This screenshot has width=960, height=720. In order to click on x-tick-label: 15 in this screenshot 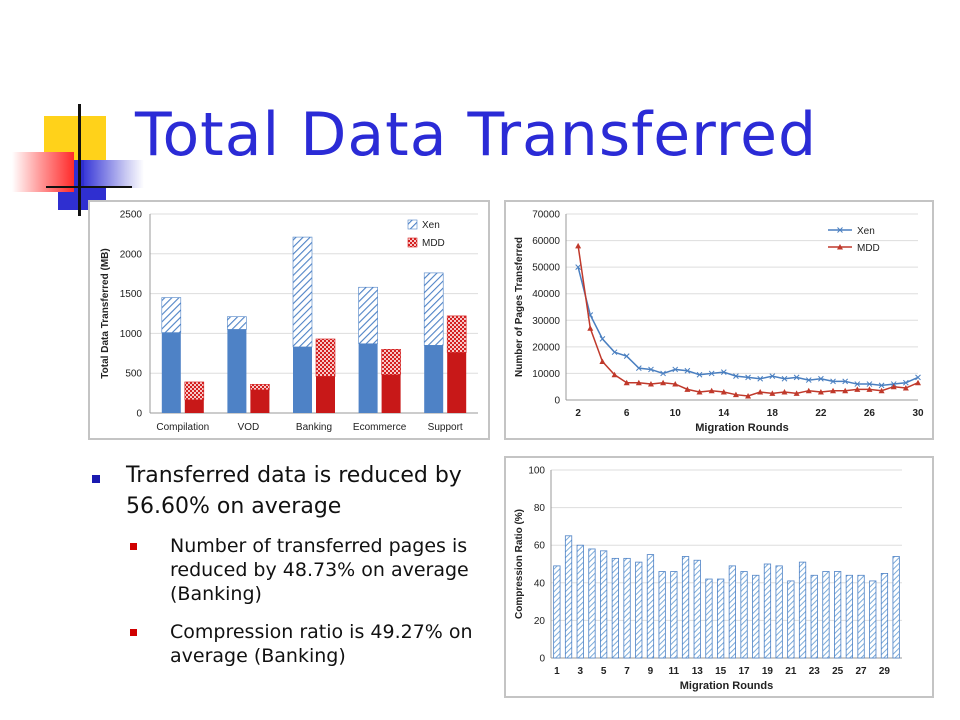, I will do `click(721, 671)`.